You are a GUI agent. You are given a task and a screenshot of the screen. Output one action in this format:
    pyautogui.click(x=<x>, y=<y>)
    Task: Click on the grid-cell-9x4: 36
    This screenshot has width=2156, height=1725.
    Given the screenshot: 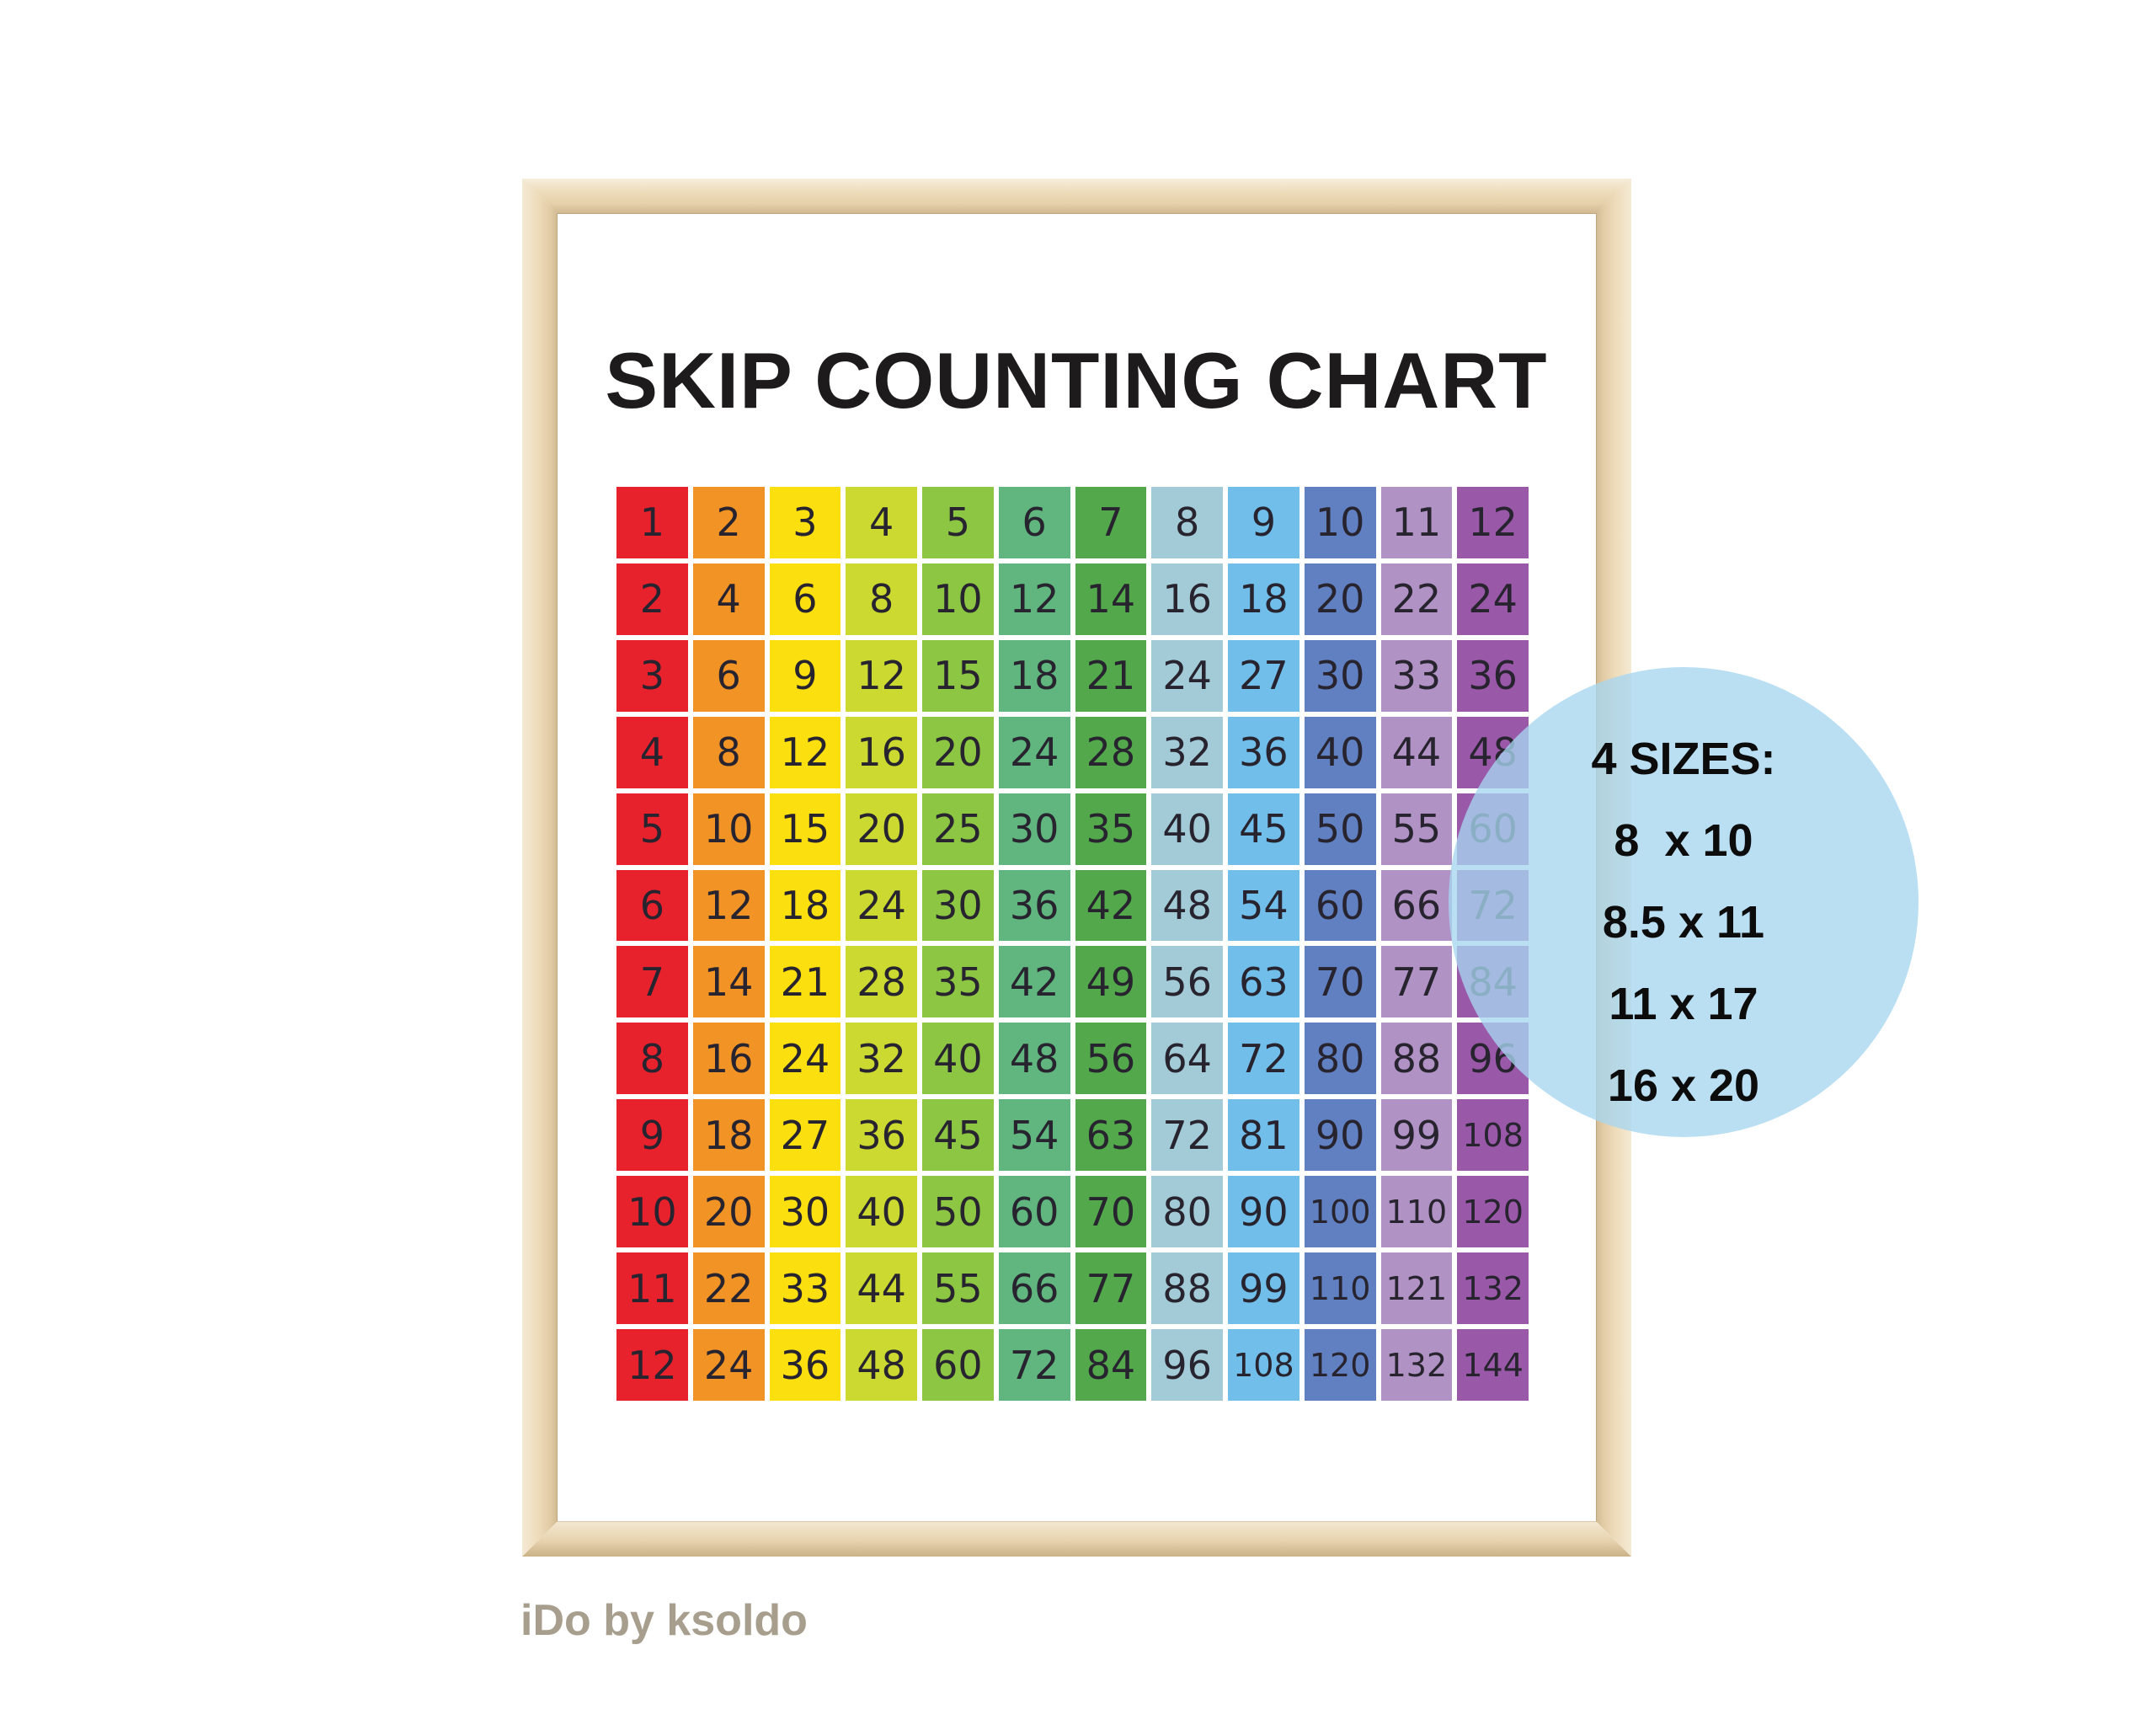 What is the action you would take?
    pyautogui.click(x=881, y=1135)
    